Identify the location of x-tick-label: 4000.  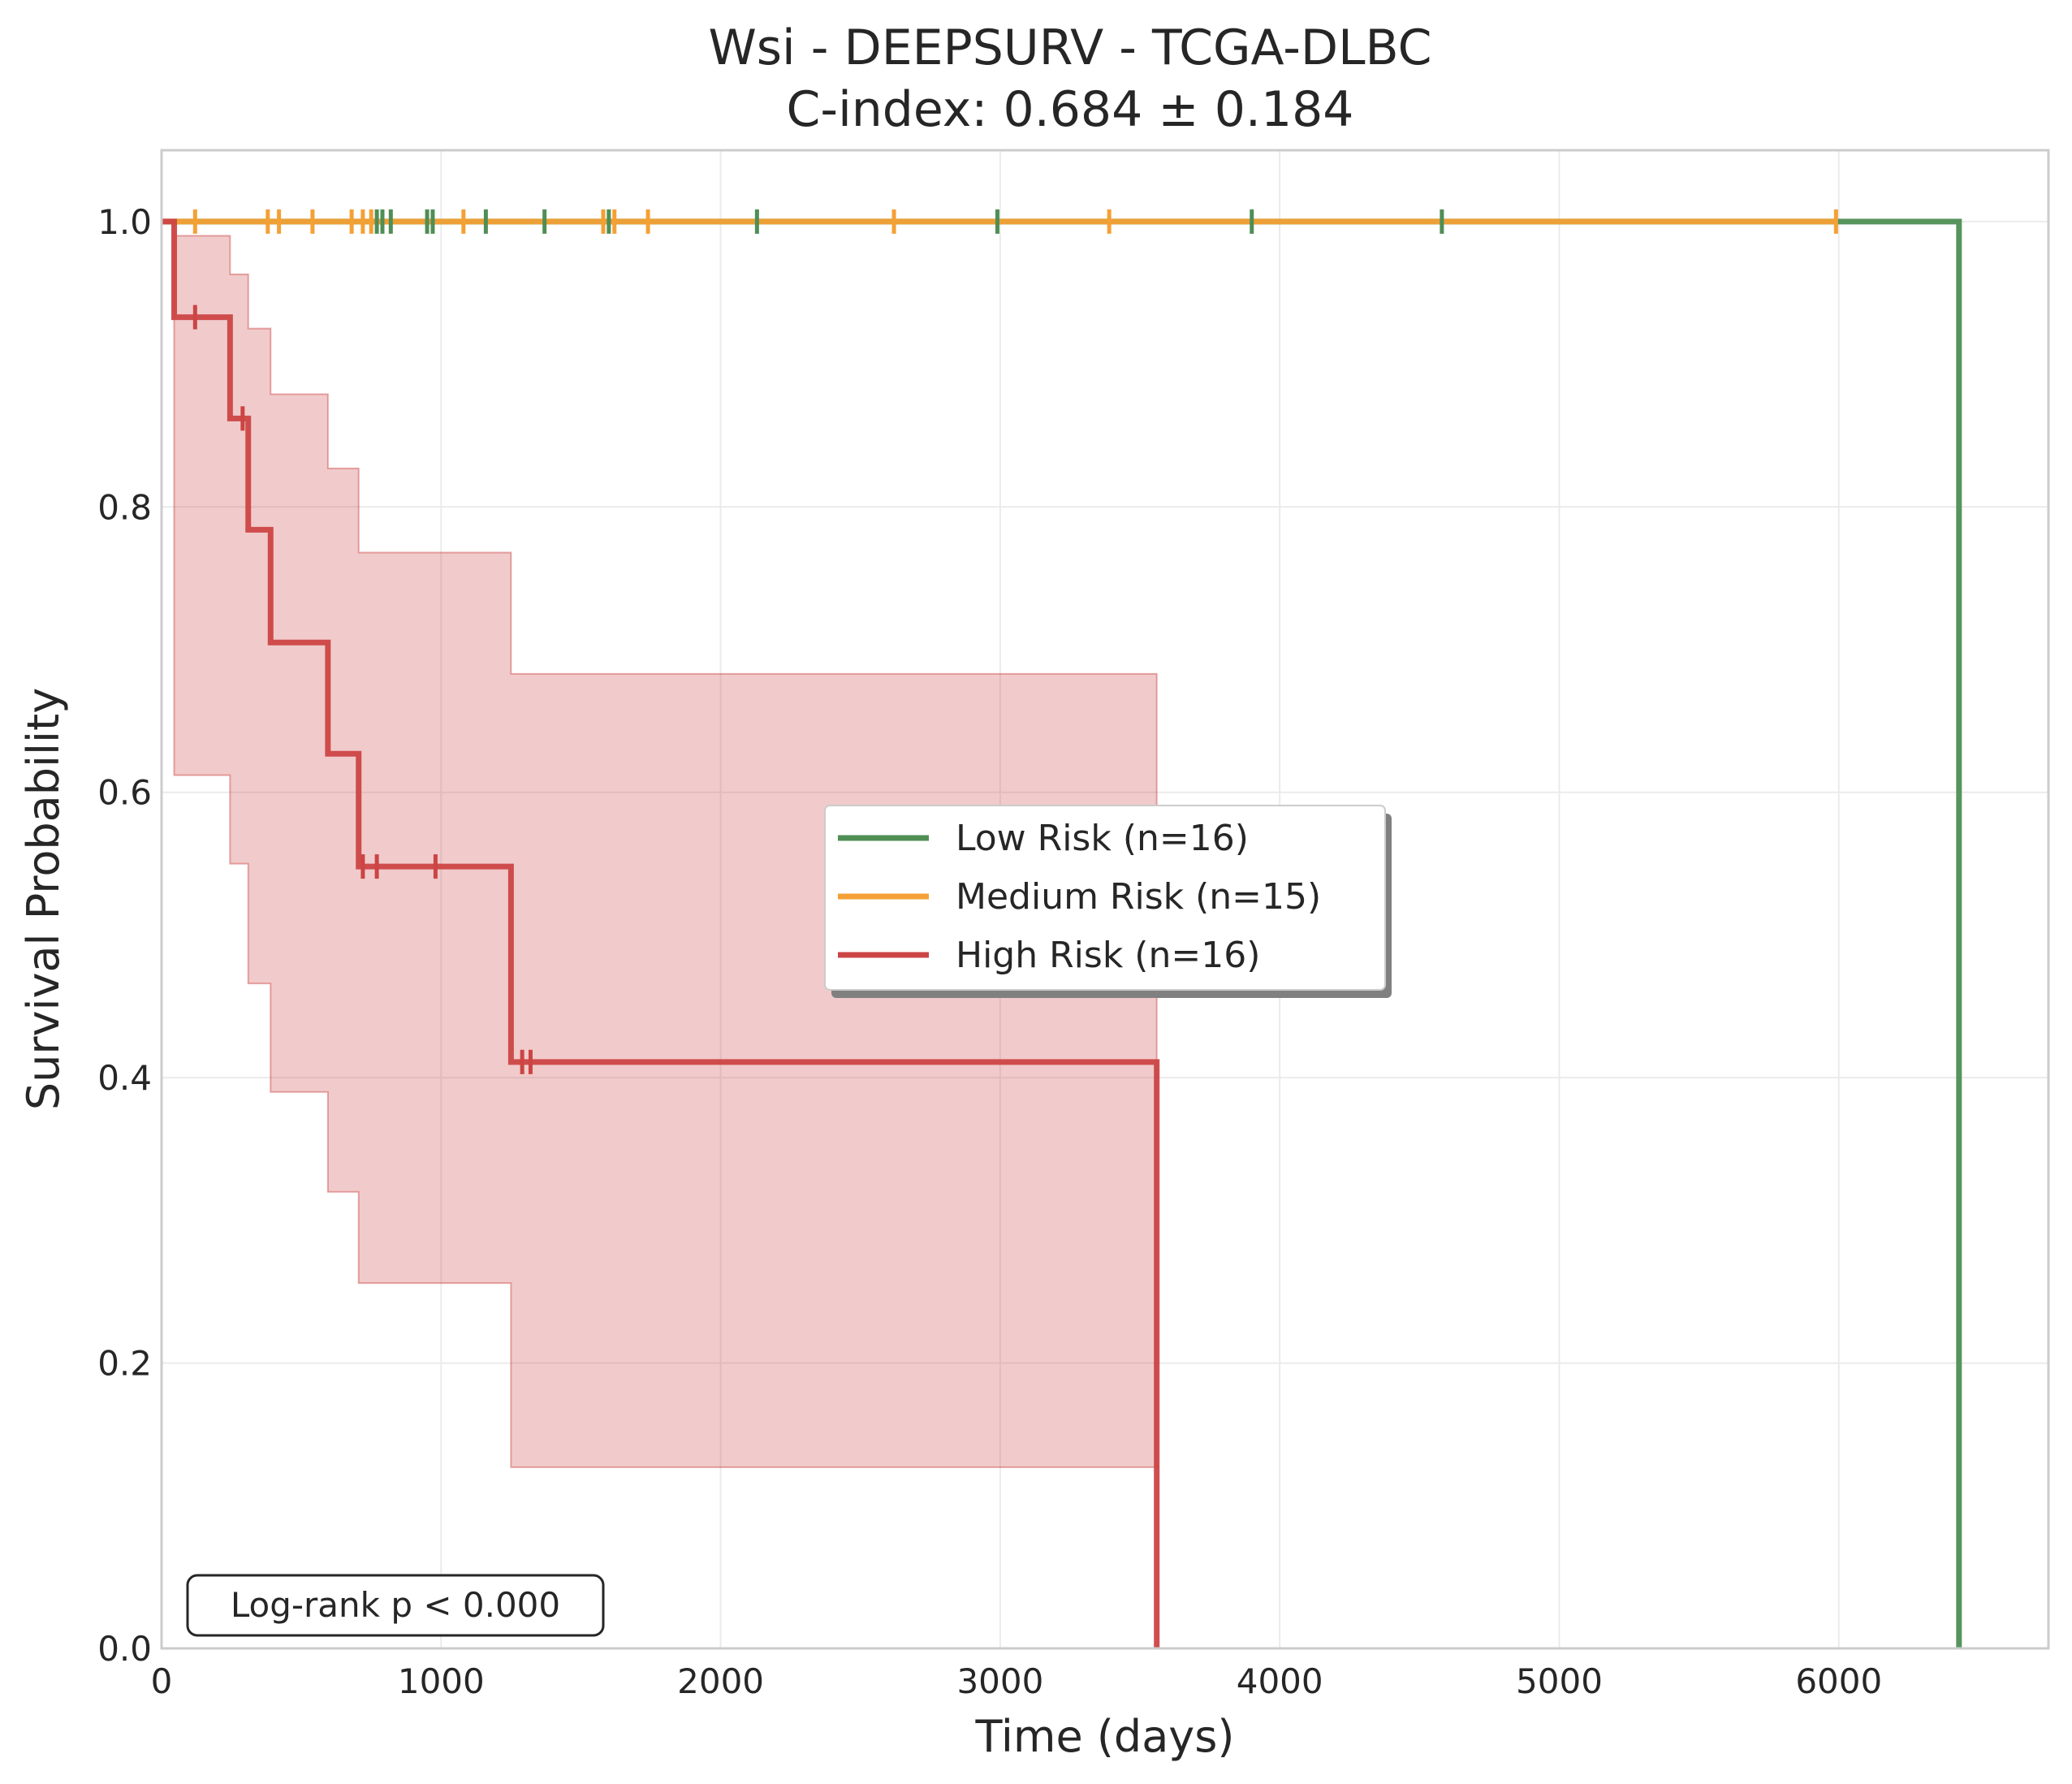
(1280, 1681).